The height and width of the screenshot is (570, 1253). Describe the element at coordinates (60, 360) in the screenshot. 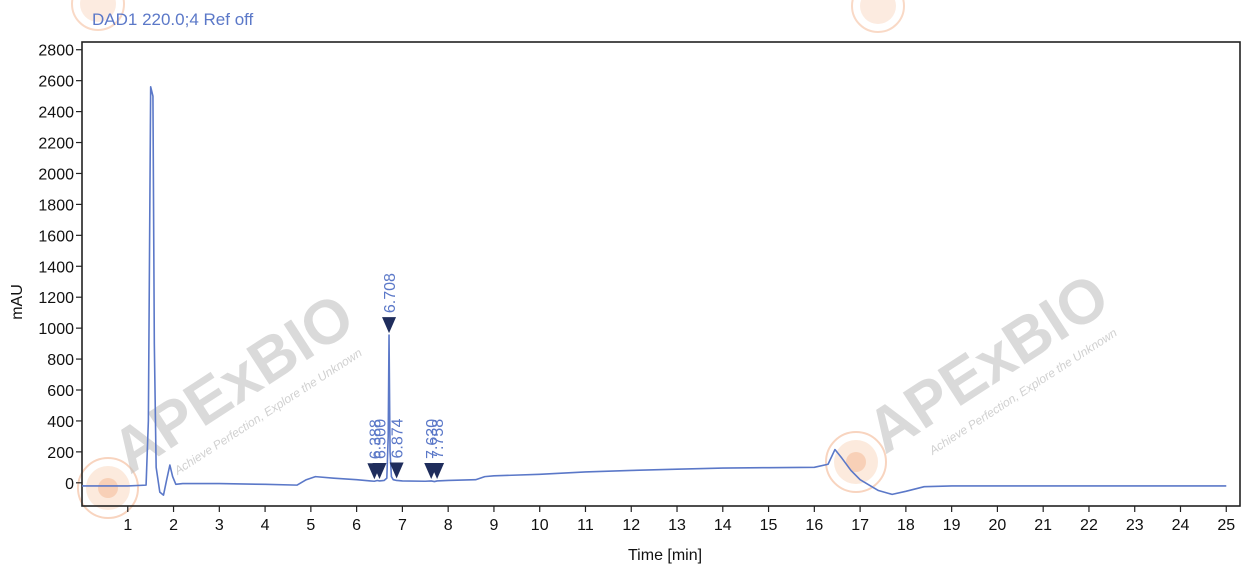

I see `y-tick-label: 800` at that location.